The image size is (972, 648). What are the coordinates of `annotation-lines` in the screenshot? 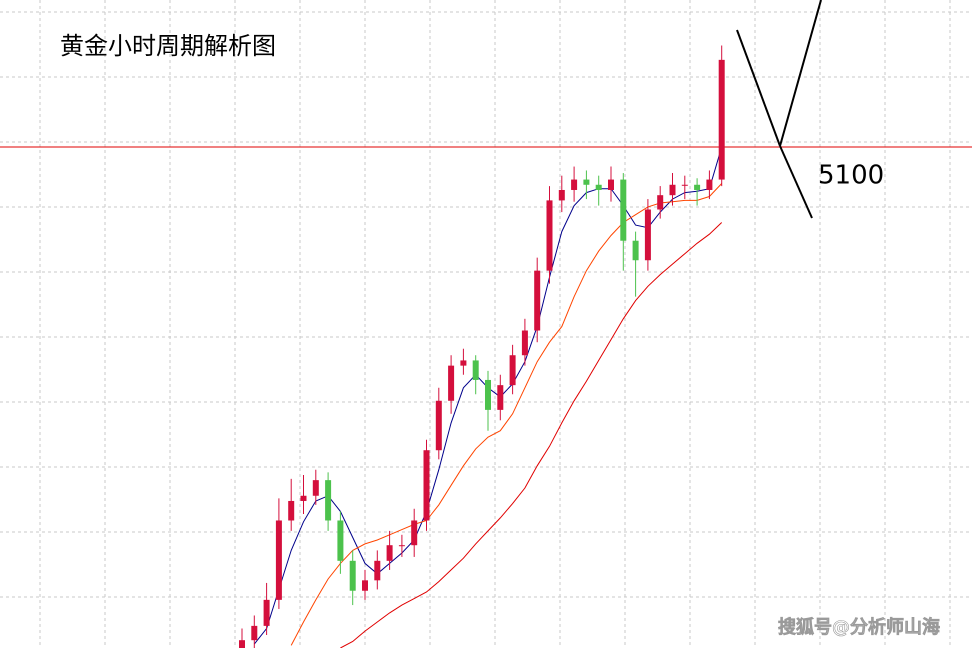 It's located at (779, 109).